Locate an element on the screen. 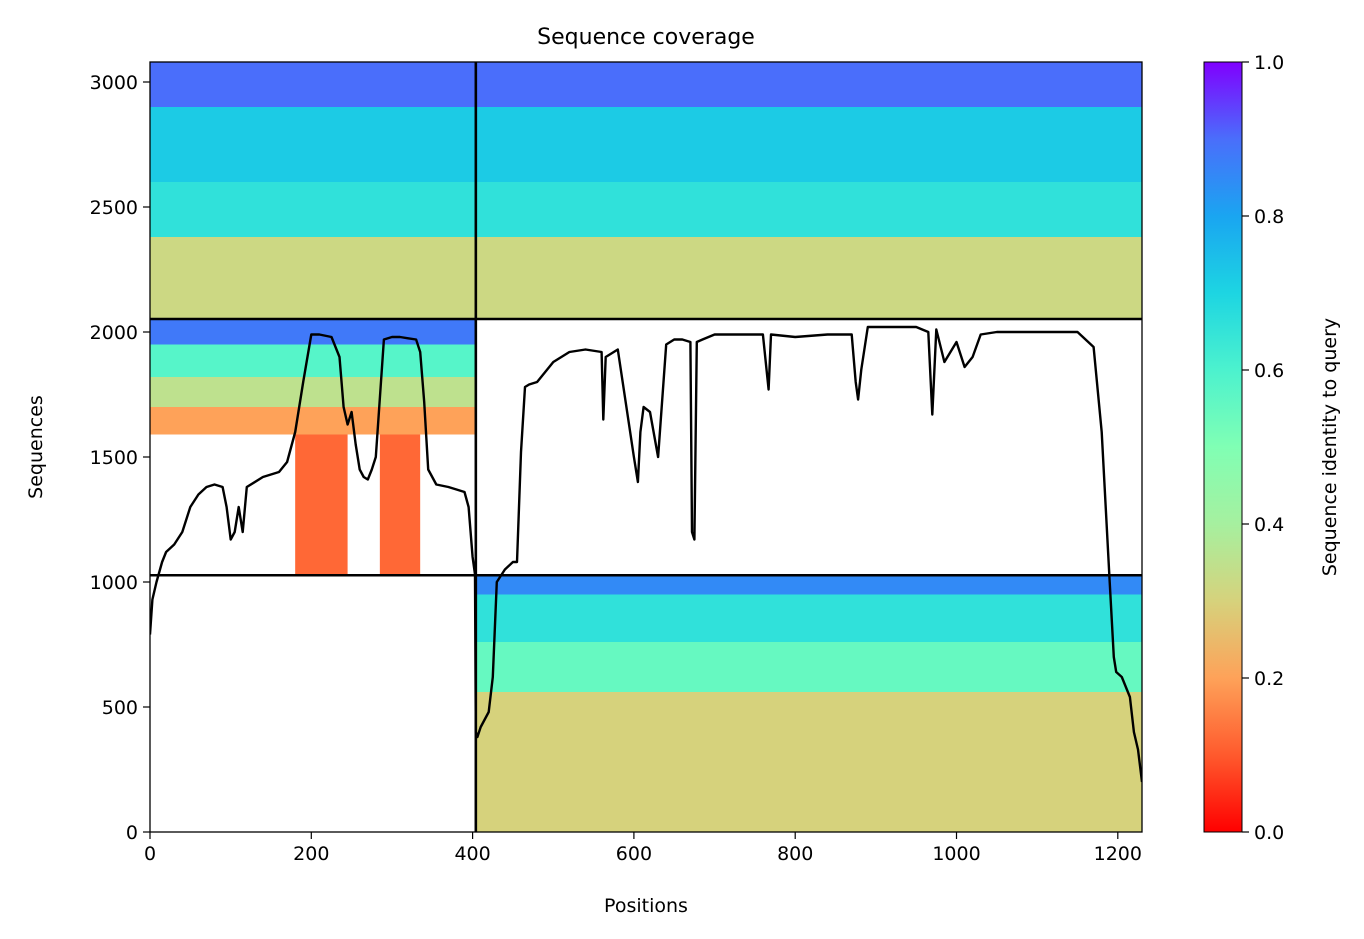 This screenshot has width=1364, height=939. x-axis-label: Positions is located at coordinates (646, 906).